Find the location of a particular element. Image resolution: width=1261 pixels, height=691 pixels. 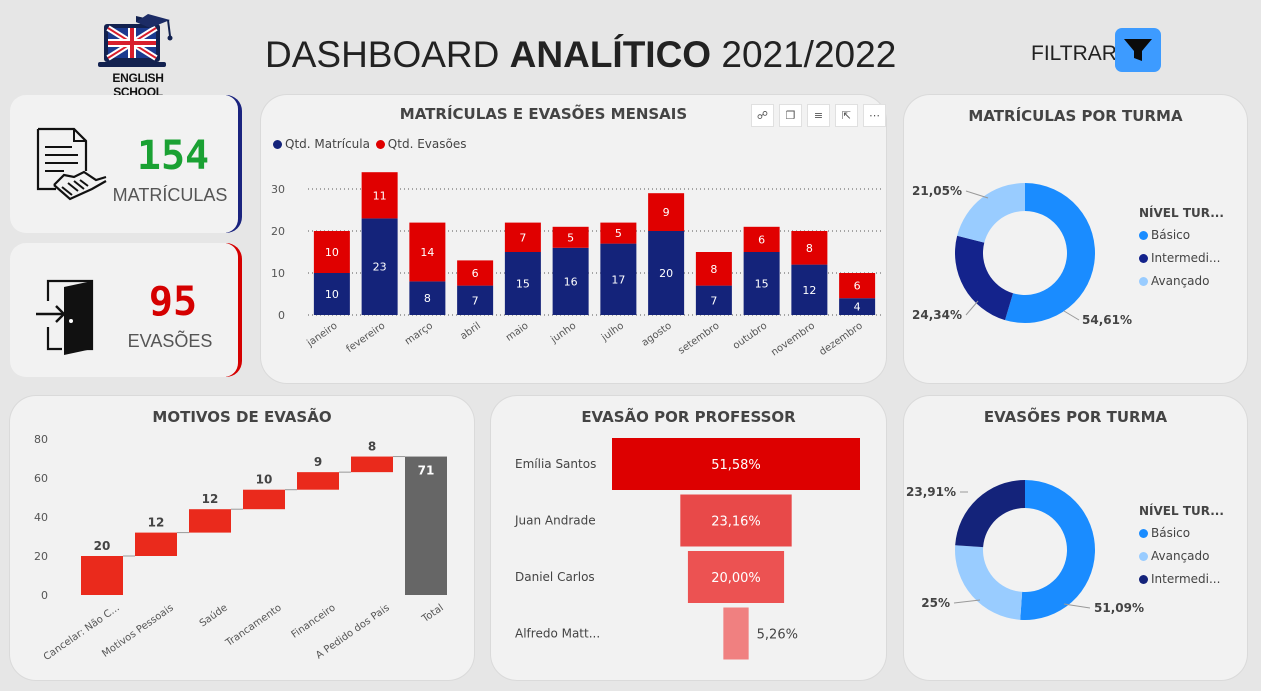

data-label: 11 is located at coordinates (380, 195).